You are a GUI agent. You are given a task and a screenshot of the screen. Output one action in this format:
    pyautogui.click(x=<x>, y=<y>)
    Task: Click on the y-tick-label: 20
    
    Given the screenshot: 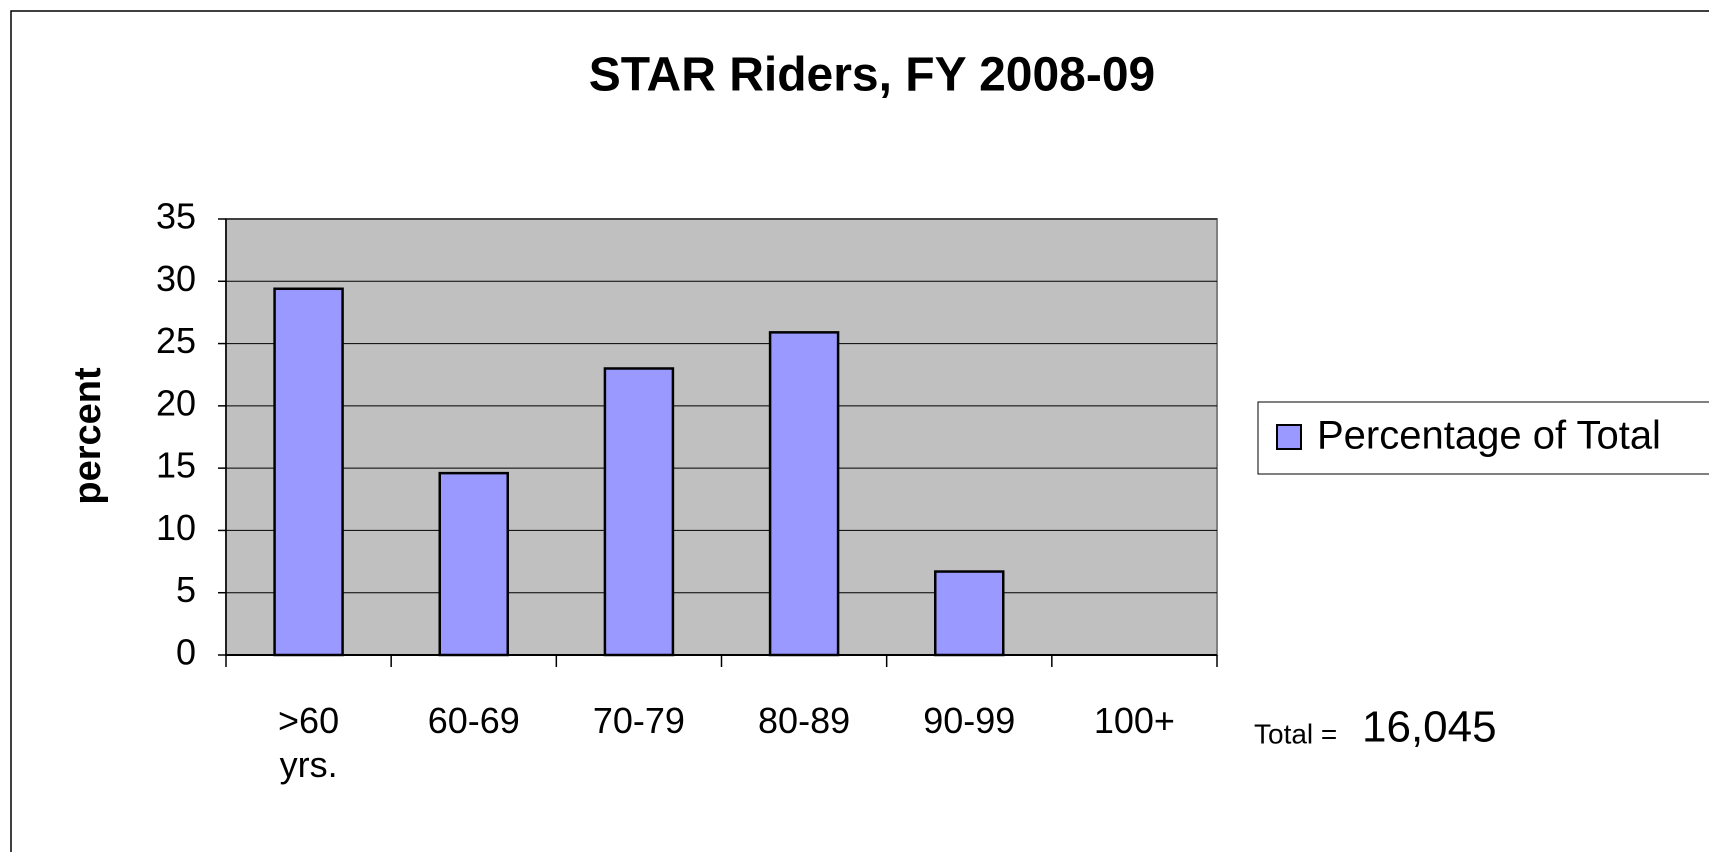 What is the action you would take?
    pyautogui.click(x=176, y=402)
    